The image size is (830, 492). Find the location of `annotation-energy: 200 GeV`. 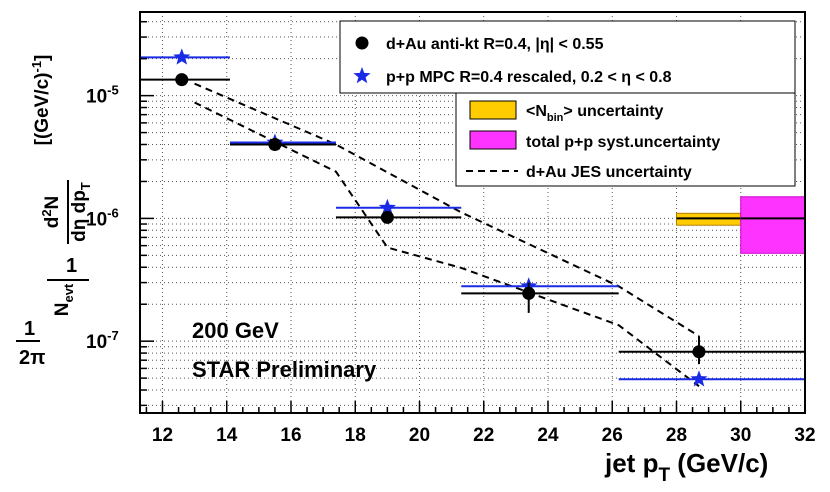

annotation-energy: 200 GeV is located at coordinates (235, 330).